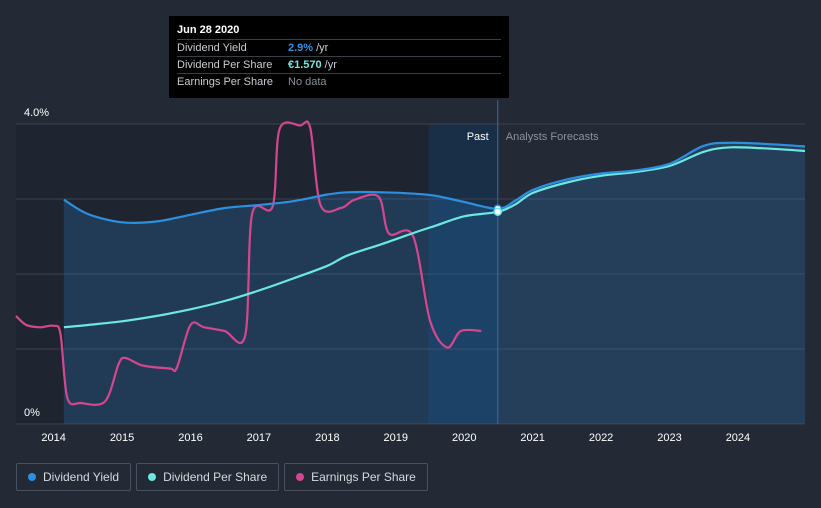 This screenshot has height=508, width=821. I want to click on x-tick-label: 2022, so click(601, 438).